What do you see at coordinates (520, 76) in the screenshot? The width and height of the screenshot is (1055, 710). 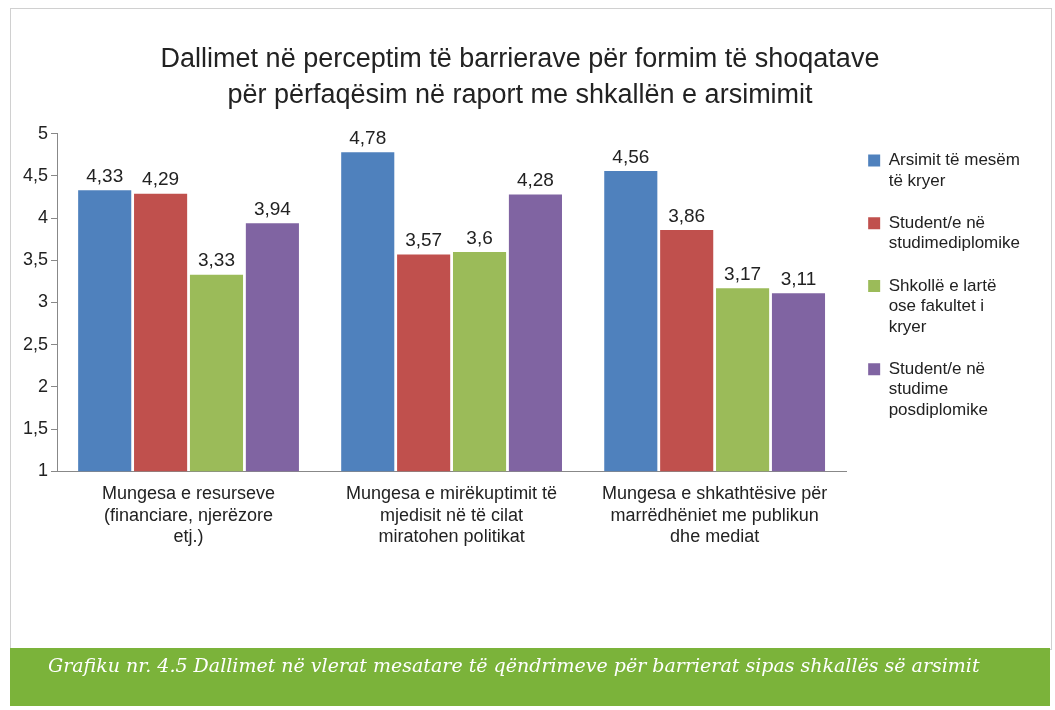 I see `chart-title: Dallimet në perceptim të barrierave për formim të shoqatave për përfaqësim në raport me shkallën e arsimimit` at bounding box center [520, 76].